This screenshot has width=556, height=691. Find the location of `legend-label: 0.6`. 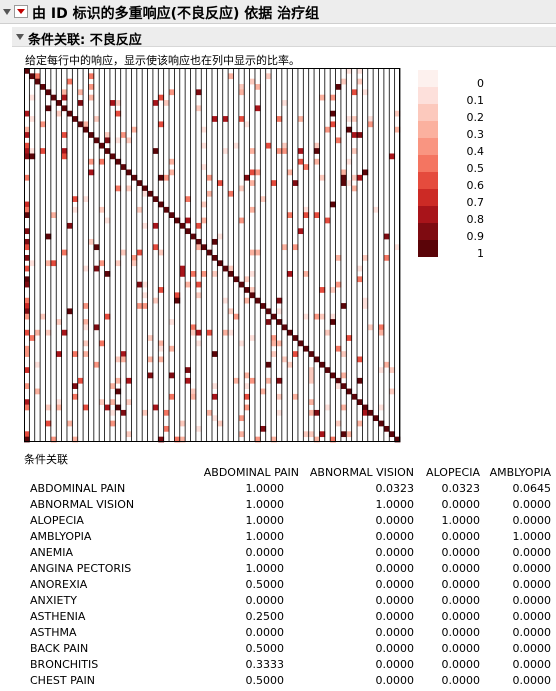

legend-label: 0.6 is located at coordinates (475, 185).